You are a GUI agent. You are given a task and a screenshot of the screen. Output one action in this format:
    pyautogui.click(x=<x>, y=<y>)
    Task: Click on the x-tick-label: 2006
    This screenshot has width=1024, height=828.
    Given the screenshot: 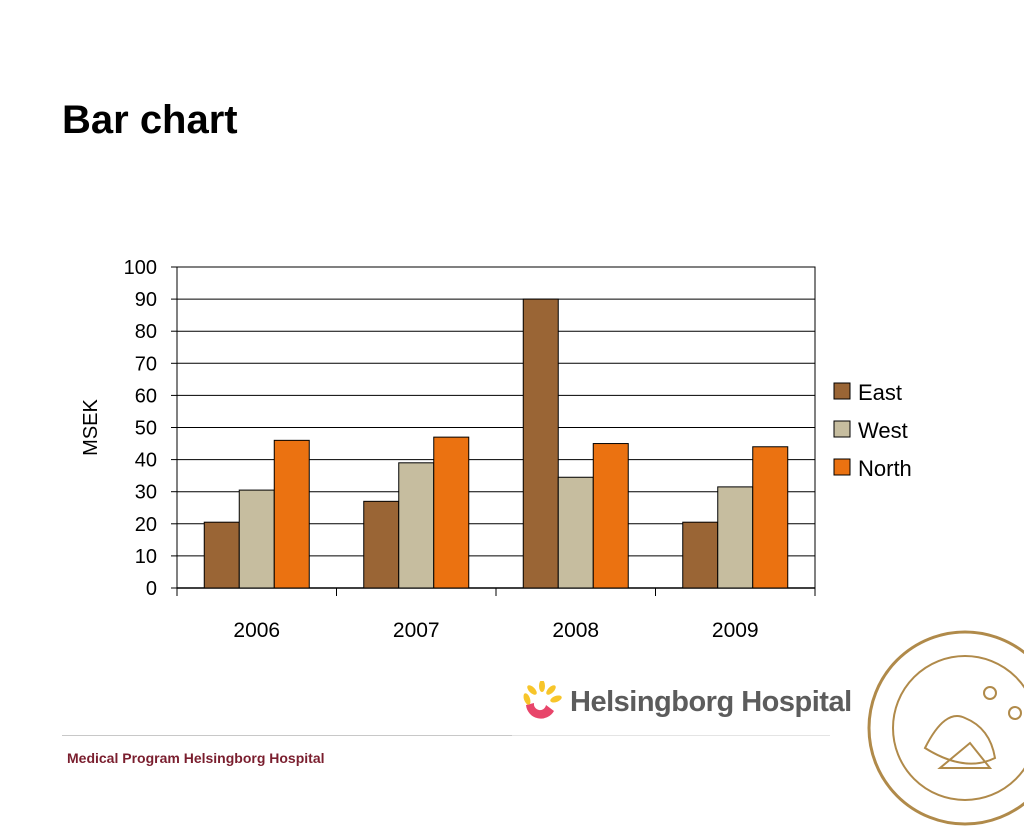 What is the action you would take?
    pyautogui.click(x=256, y=630)
    